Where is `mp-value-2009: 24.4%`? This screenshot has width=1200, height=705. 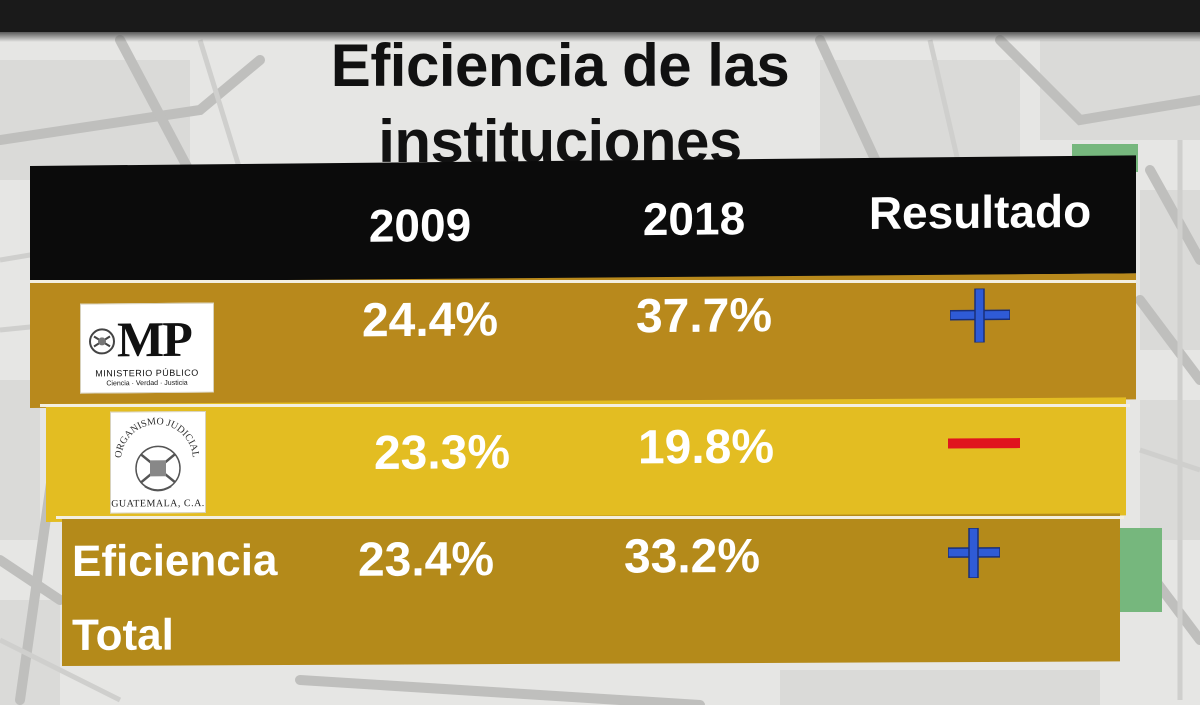
mp-value-2009: 24.4% is located at coordinates (430, 320).